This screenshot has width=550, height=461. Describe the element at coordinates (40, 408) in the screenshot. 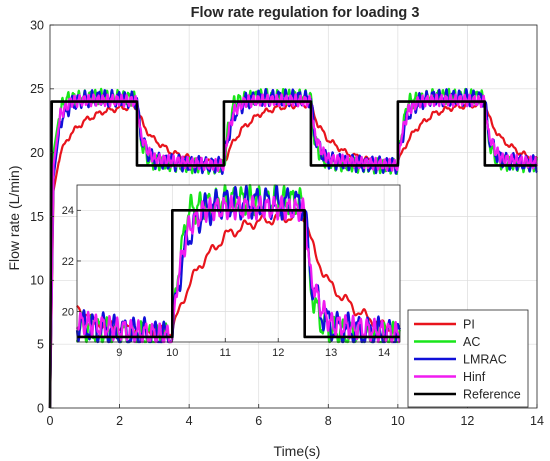

I see `y-tick-label: 0` at that location.